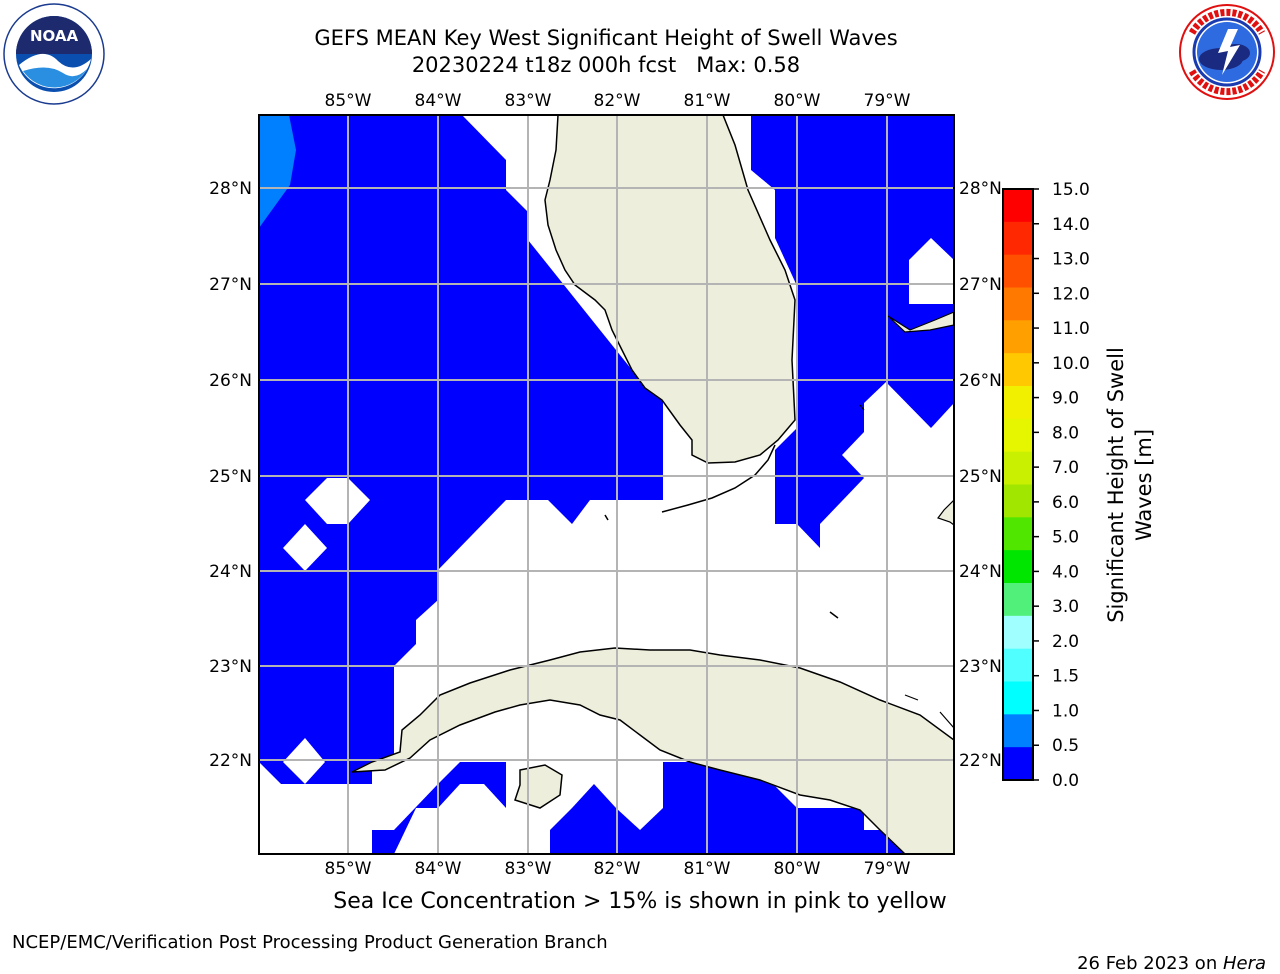 The width and height of the screenshot is (1280, 974). What do you see at coordinates (606, 65) in the screenshot?
I see `map-subtitle: 20230224 t18z 000h fcst Max: 0.58` at bounding box center [606, 65].